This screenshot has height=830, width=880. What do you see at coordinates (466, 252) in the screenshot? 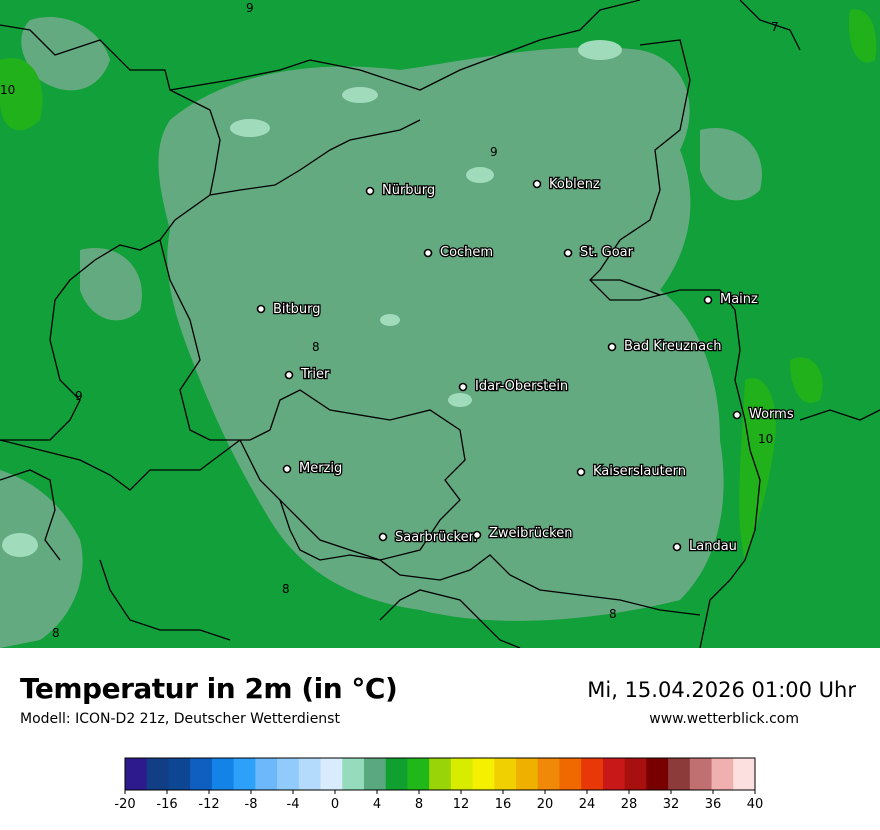
I see `city-label: Cochem` at bounding box center [466, 252].